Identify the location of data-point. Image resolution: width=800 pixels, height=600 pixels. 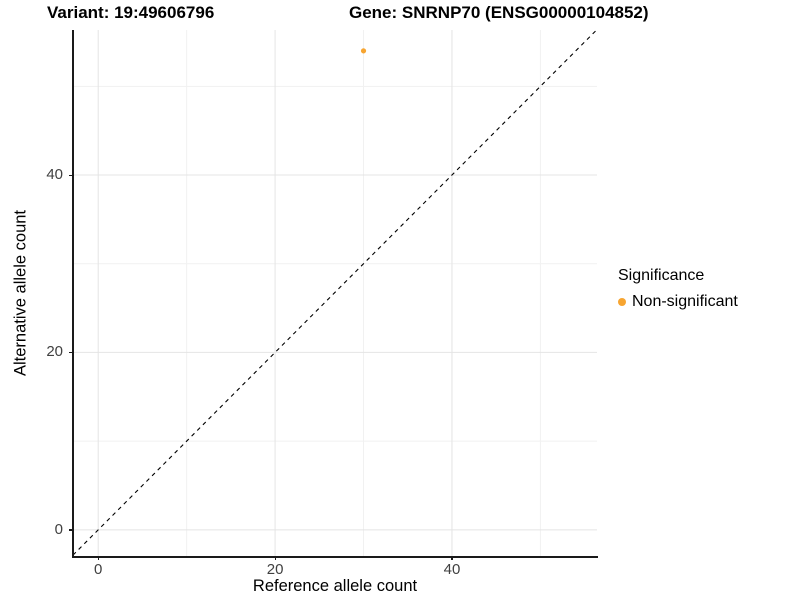
(363, 51).